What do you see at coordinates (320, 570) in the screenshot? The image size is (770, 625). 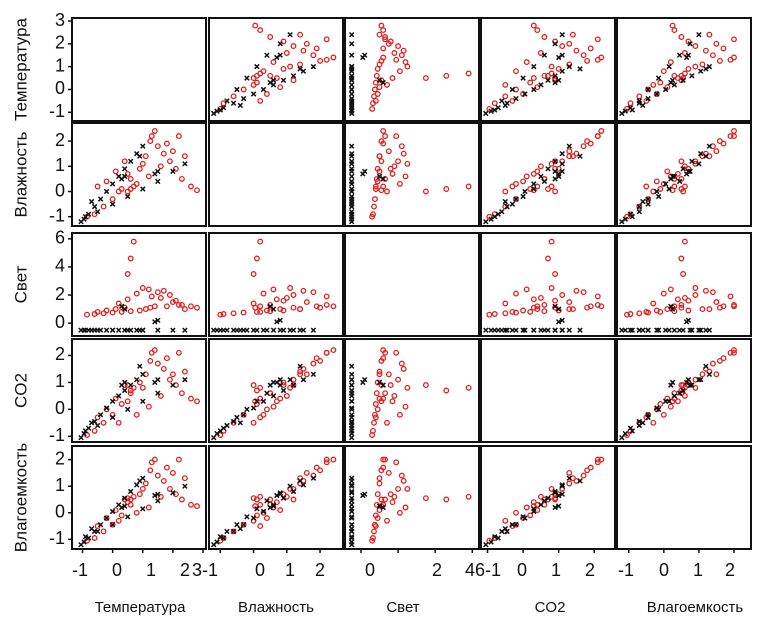 I see `x-tick-label-7: 2` at bounding box center [320, 570].